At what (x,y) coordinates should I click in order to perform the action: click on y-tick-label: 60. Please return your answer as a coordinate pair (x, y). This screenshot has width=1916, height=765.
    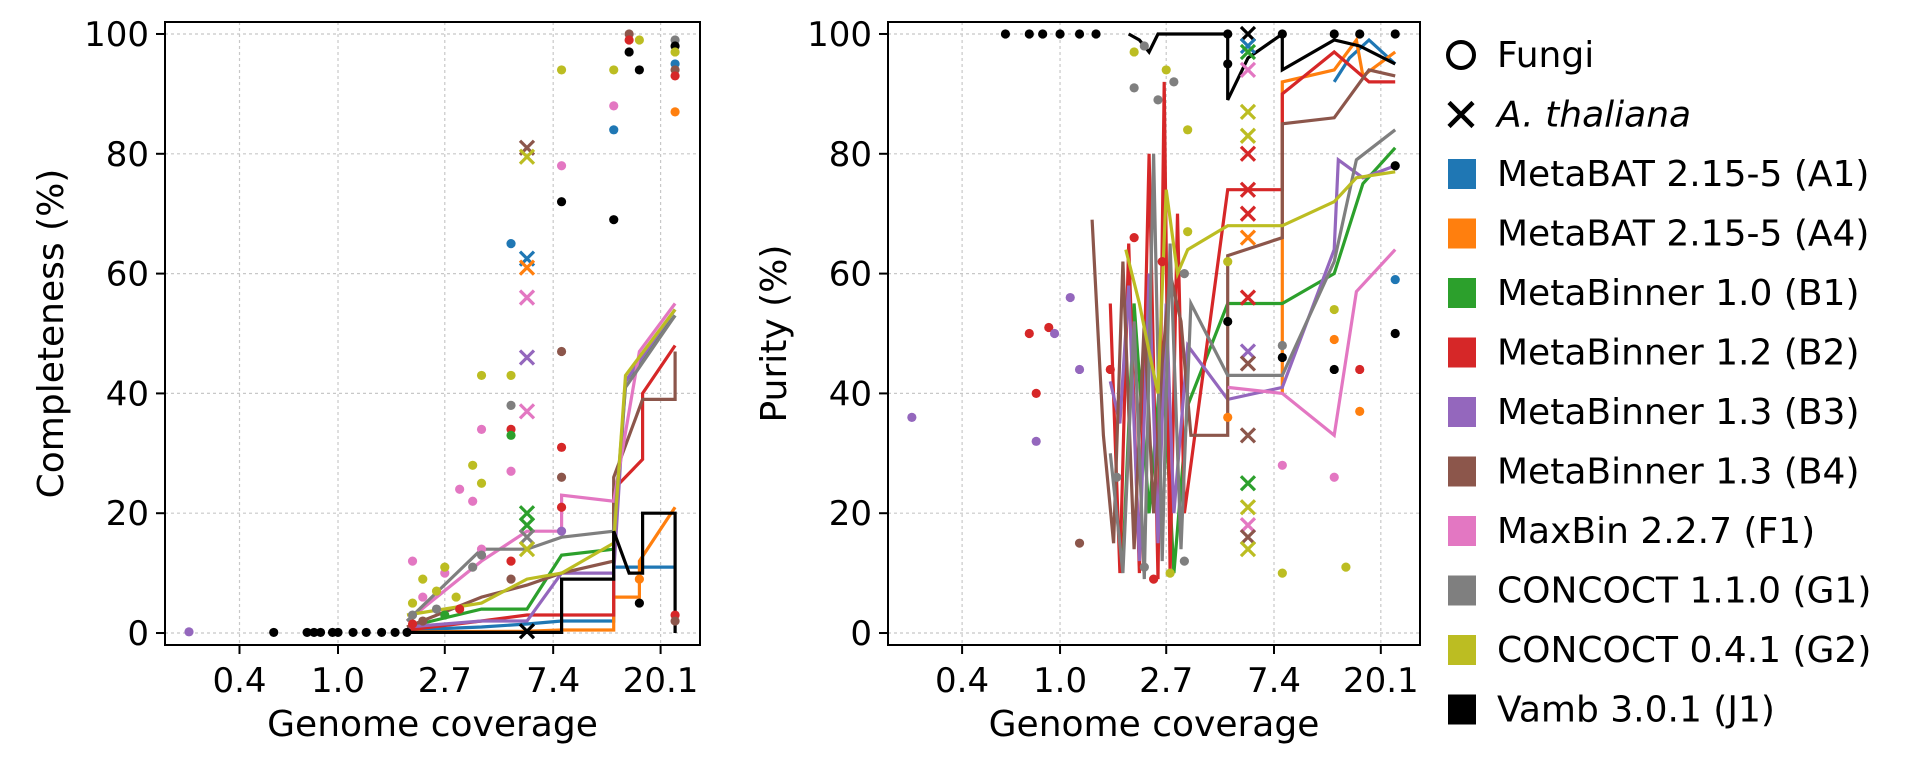
    Looking at the image, I should click on (850, 275).